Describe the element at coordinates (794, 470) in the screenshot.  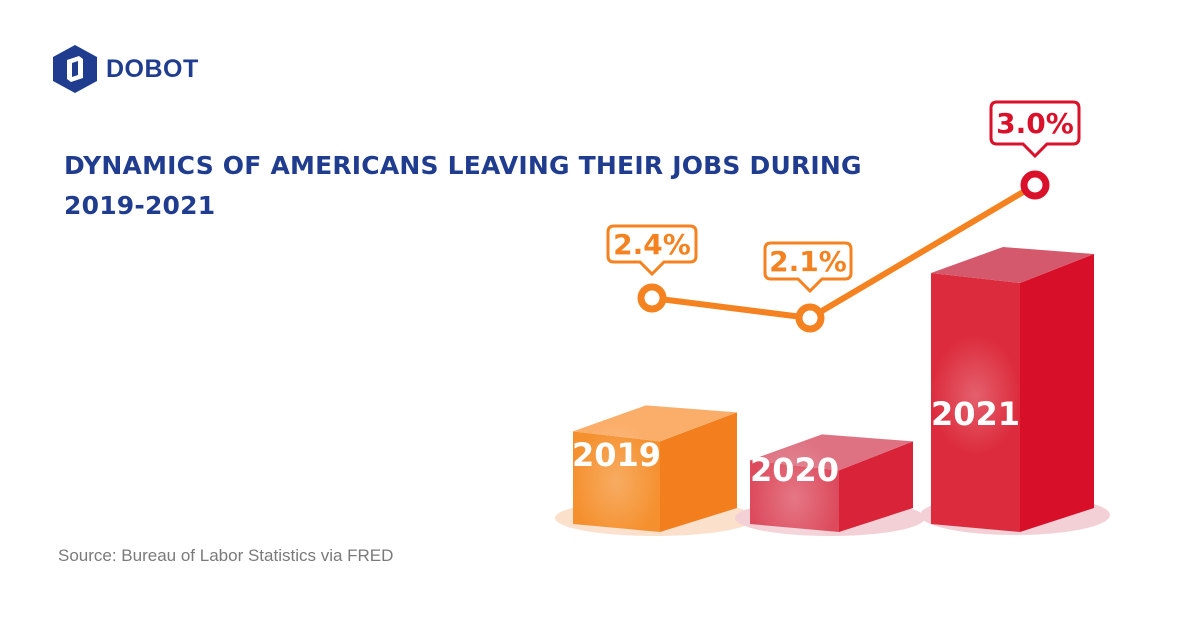
I see `bar-label-2020: 2020` at that location.